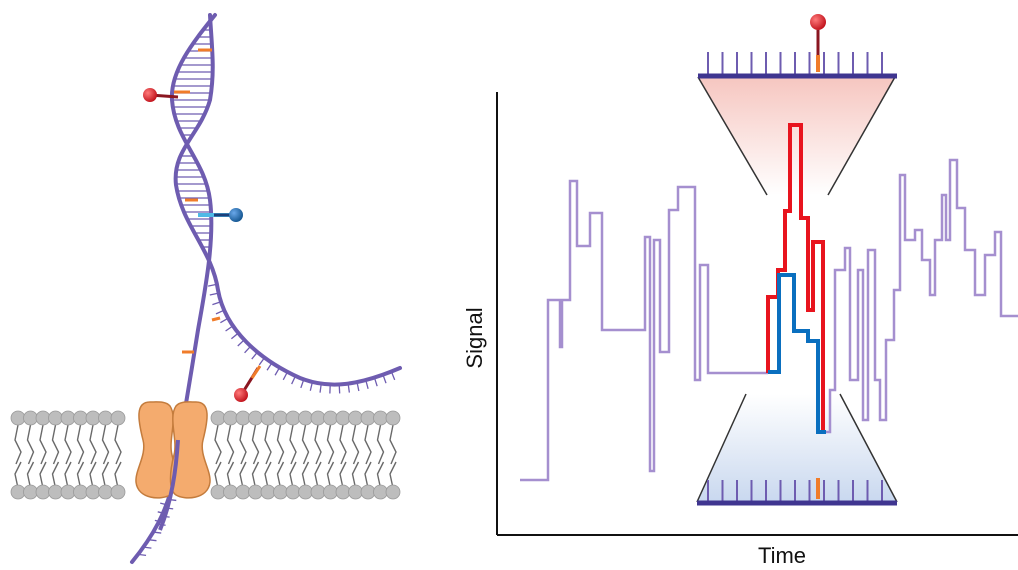  What do you see at coordinates (169, 485) in the screenshot?
I see `dna-in-pore` at bounding box center [169, 485].